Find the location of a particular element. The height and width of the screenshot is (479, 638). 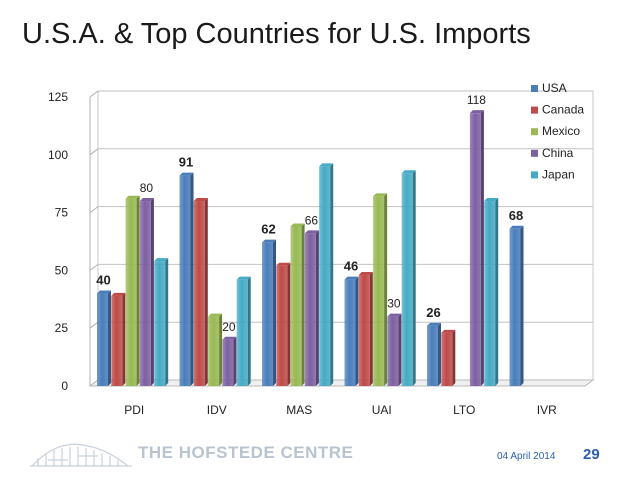

legend-item-china: China is located at coordinates (552, 153).